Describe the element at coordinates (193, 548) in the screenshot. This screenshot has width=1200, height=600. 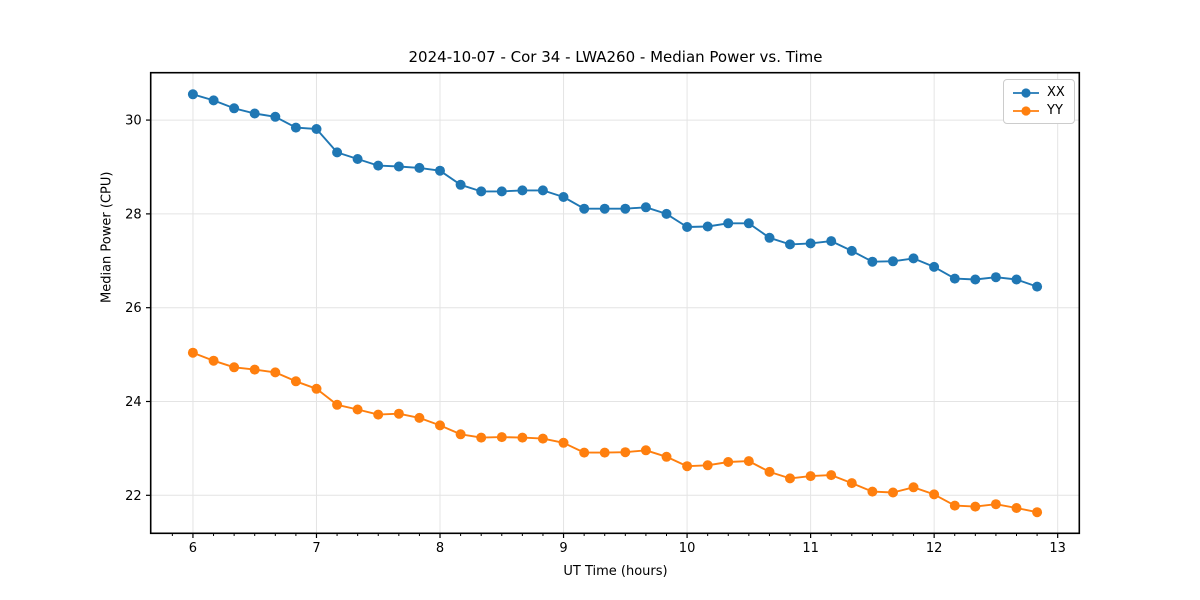
I see `svg-text: 6` at that location.